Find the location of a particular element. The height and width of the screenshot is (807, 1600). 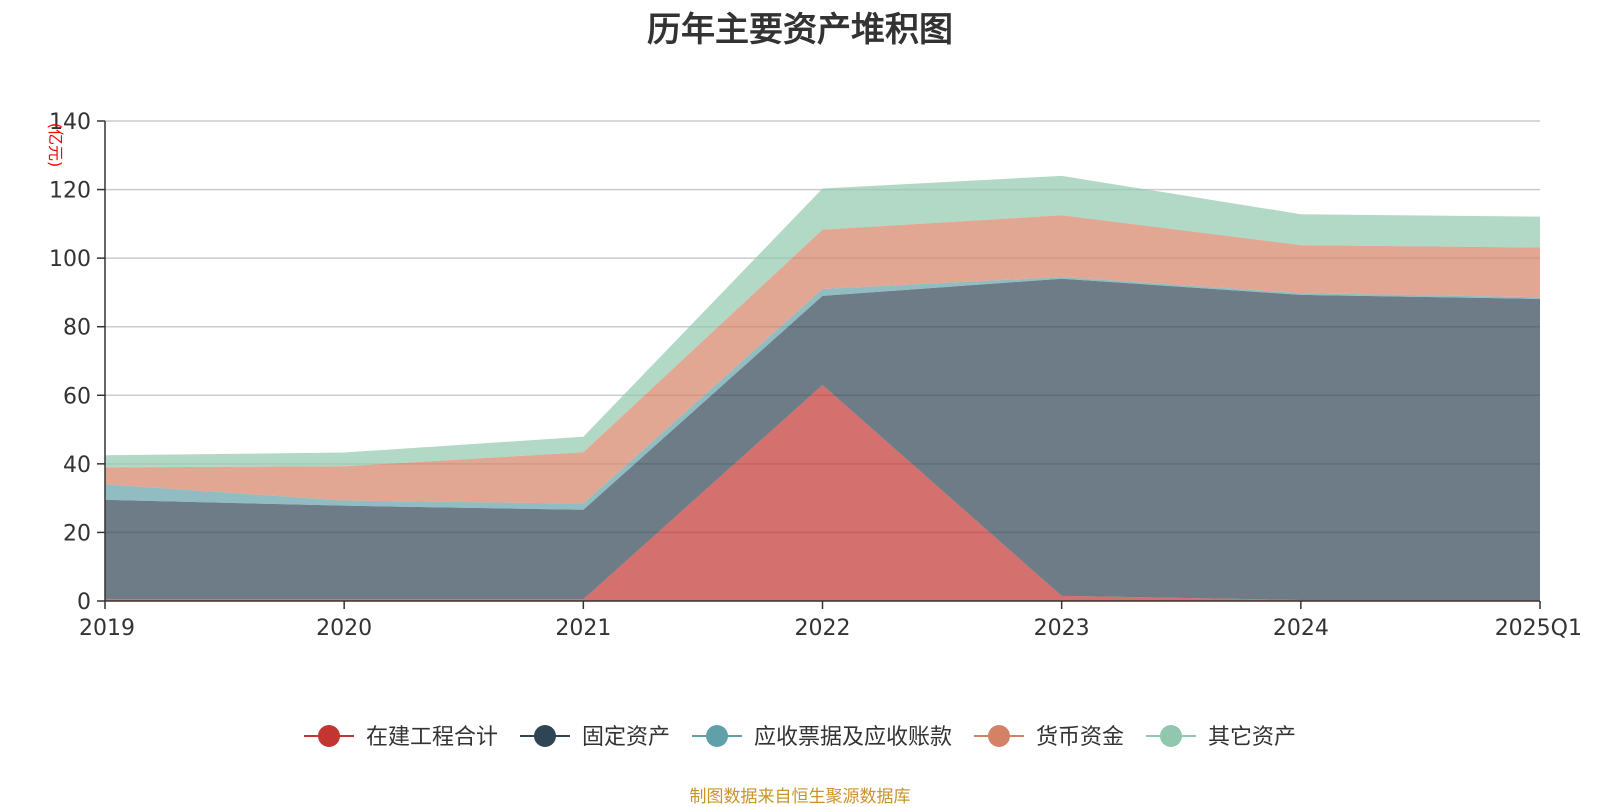

y-tick-label: 60 is located at coordinates (77, 396).